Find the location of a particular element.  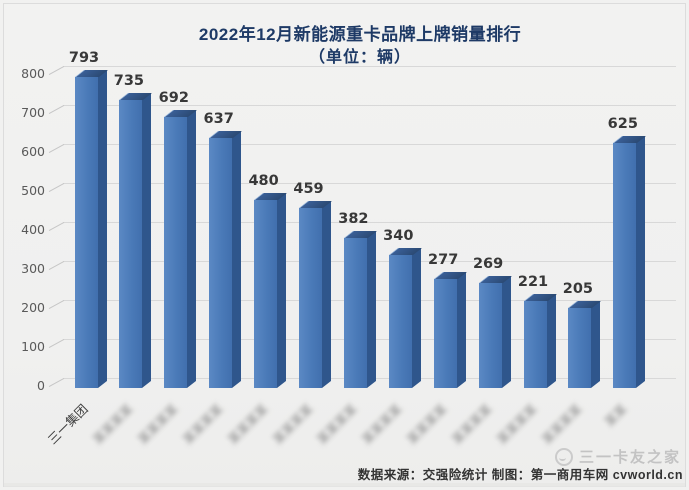

bar-value-label: 735 is located at coordinates (129, 80).